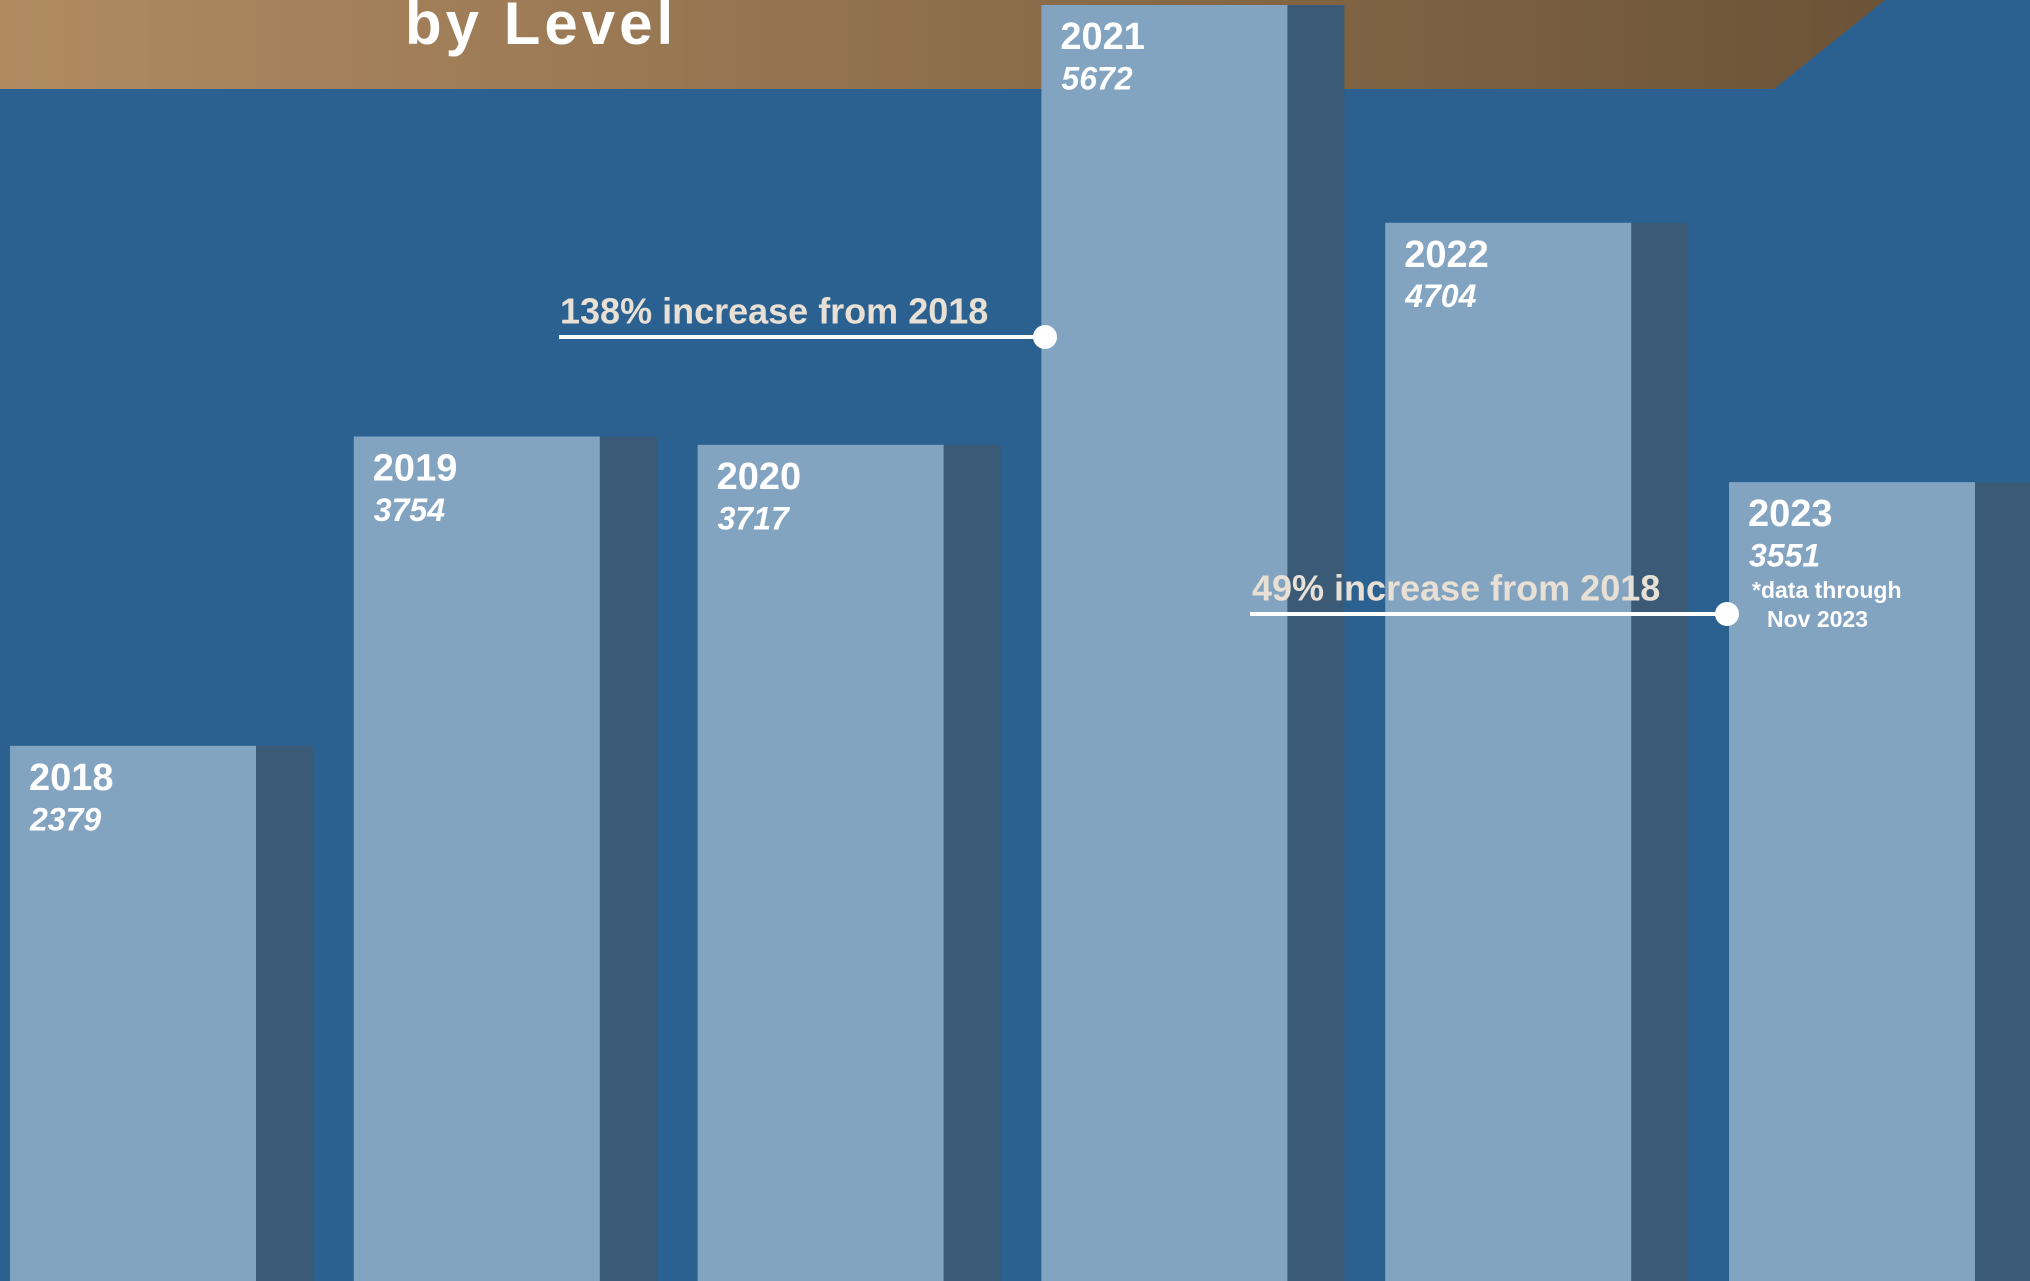 The image size is (2030, 1281). What do you see at coordinates (71, 778) in the screenshot?
I see `category-label: 2018` at bounding box center [71, 778].